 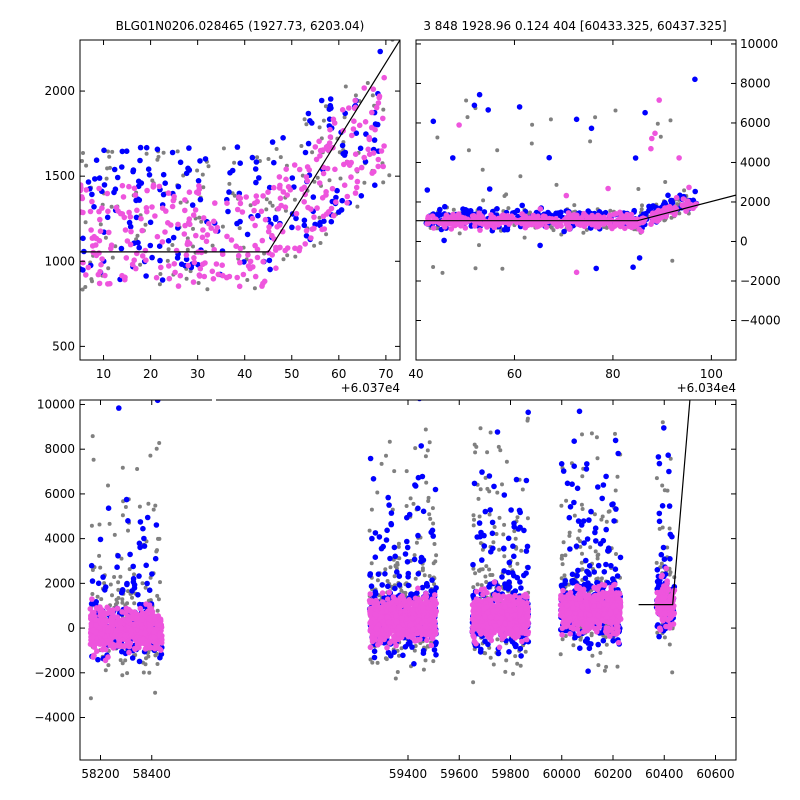 I want to click on y-tick-label: 2000, so click(x=755, y=202).